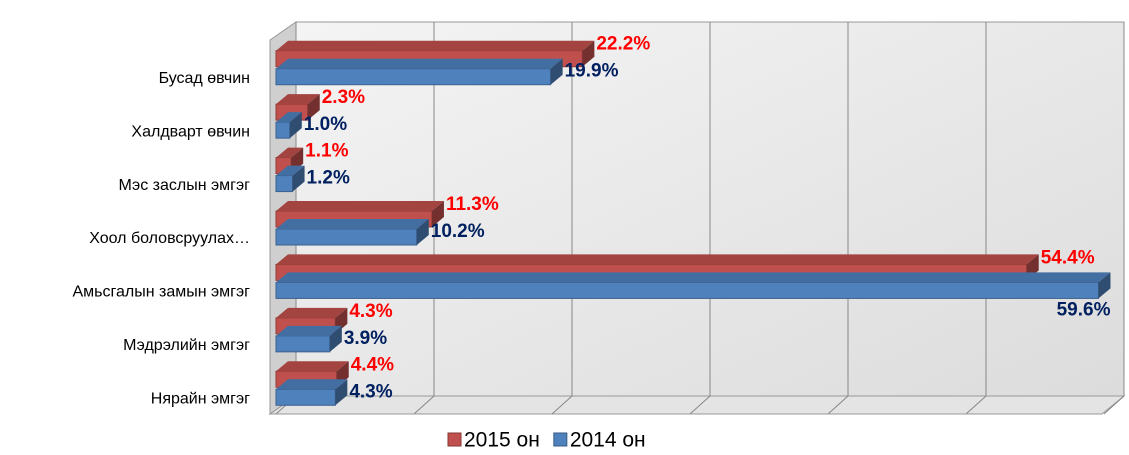 The image size is (1129, 455). Describe the element at coordinates (343, 97) in the screenshot. I see `data-label: 2.3%` at that location.